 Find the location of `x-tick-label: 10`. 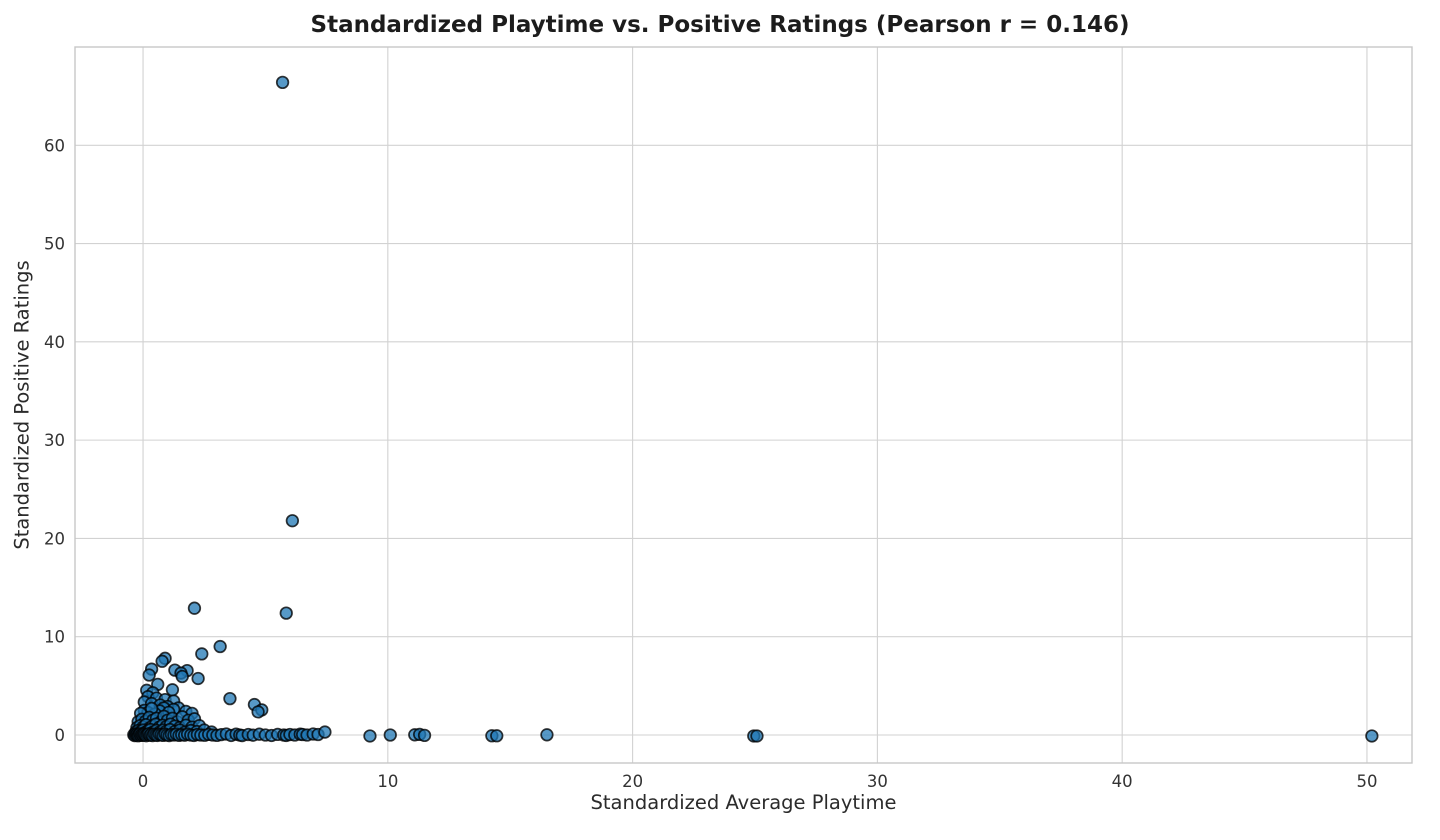

x-tick-label: 10 is located at coordinates (387, 781).